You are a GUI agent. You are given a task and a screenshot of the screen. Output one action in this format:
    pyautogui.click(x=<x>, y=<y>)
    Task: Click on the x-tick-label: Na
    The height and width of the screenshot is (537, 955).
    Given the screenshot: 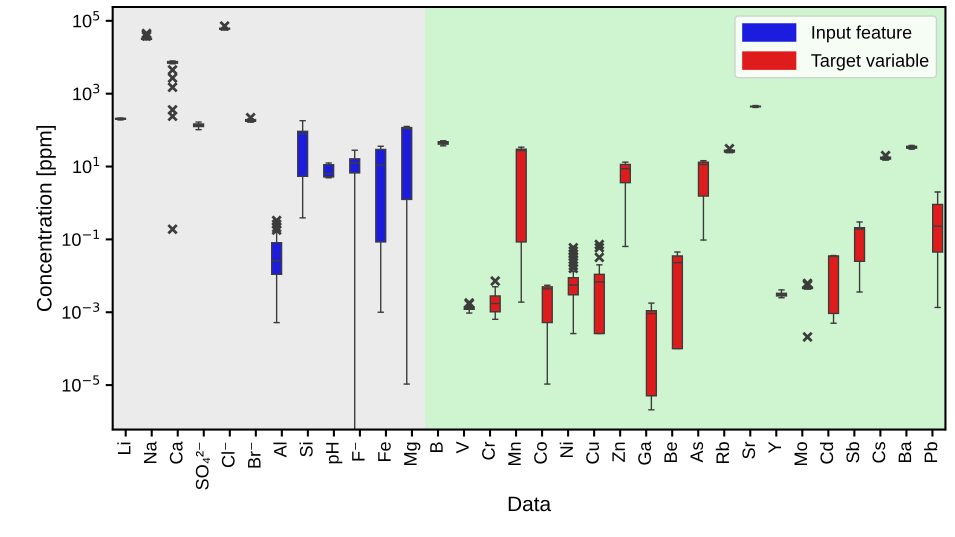 What is the action you would take?
    pyautogui.click(x=150, y=452)
    